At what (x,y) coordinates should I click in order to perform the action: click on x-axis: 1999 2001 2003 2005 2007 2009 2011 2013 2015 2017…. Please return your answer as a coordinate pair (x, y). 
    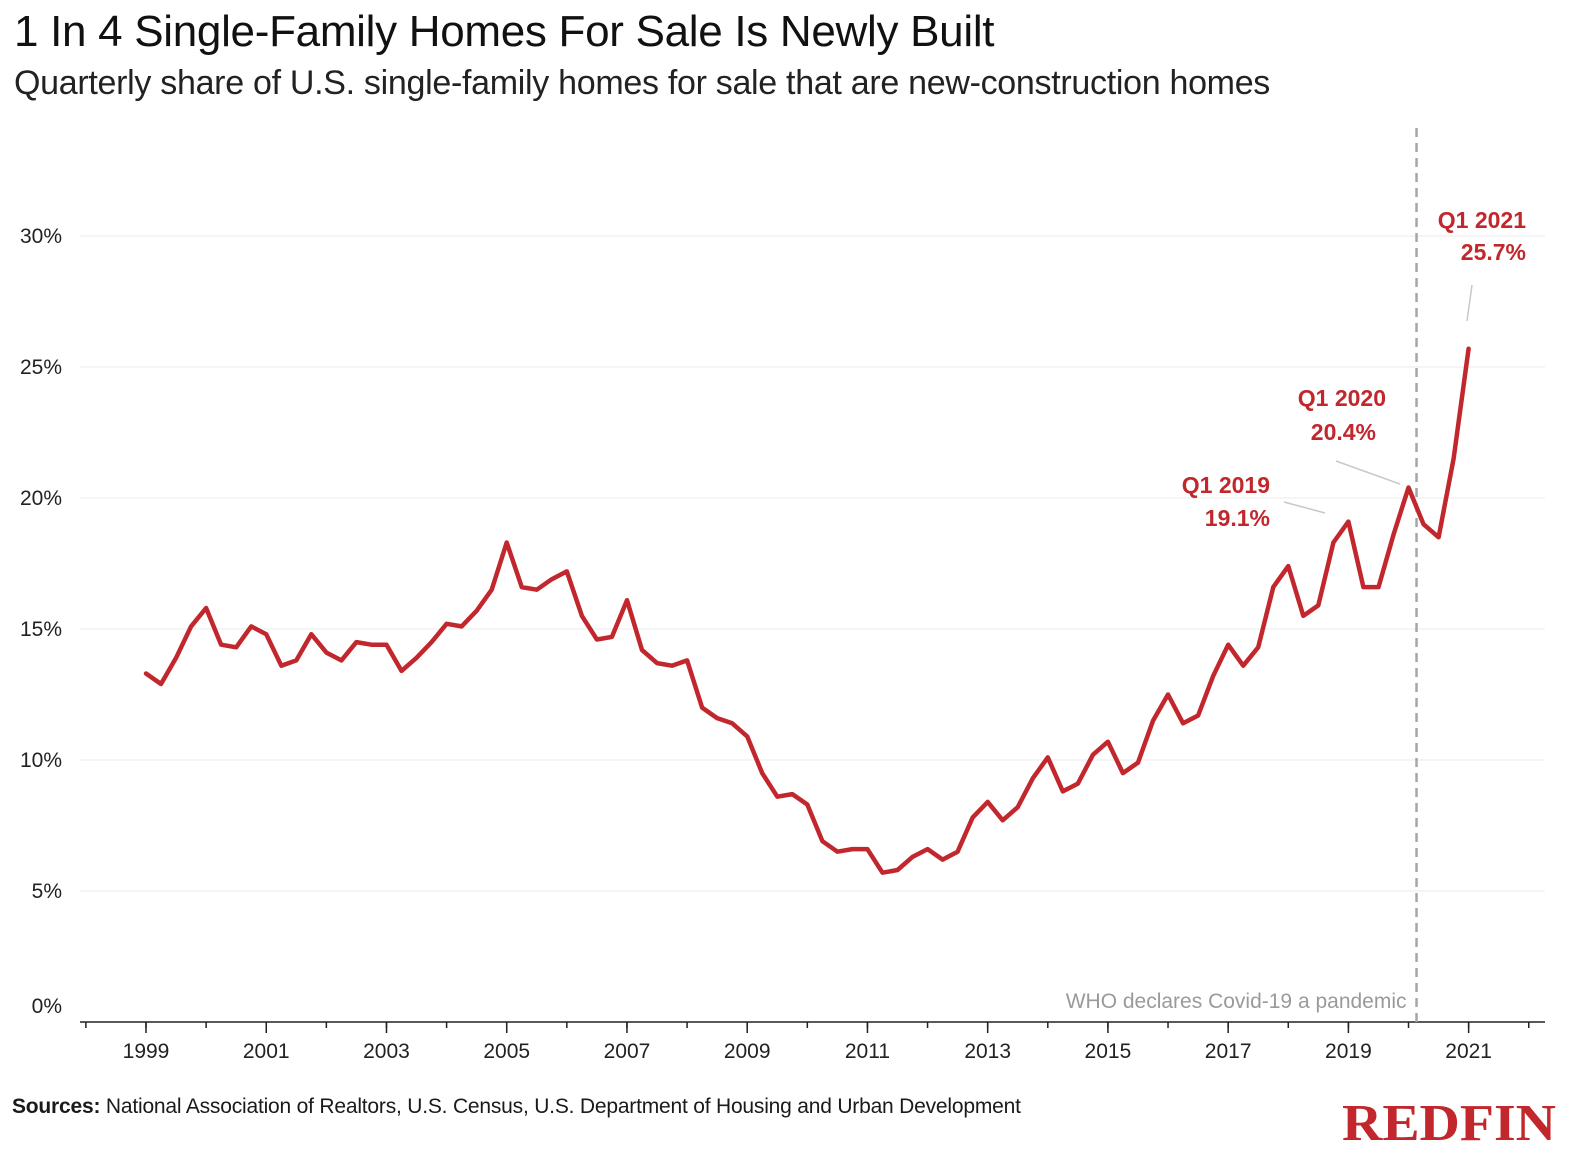
    Looking at the image, I should click on (812, 1042).